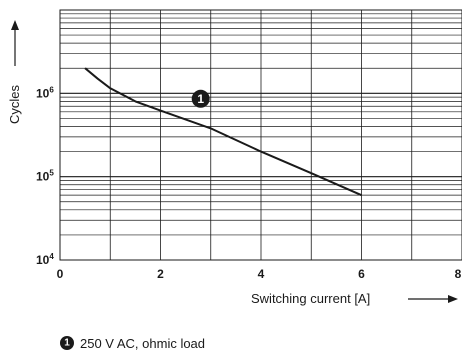 The height and width of the screenshot is (356, 462). What do you see at coordinates (453, 299) in the screenshot?
I see `x-axis-arrow-head` at bounding box center [453, 299].